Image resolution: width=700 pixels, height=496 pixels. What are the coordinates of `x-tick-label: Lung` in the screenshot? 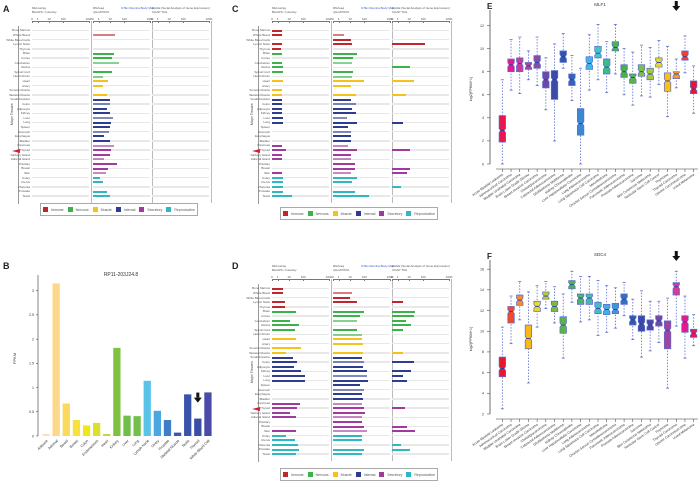 It's located at (135, 443).